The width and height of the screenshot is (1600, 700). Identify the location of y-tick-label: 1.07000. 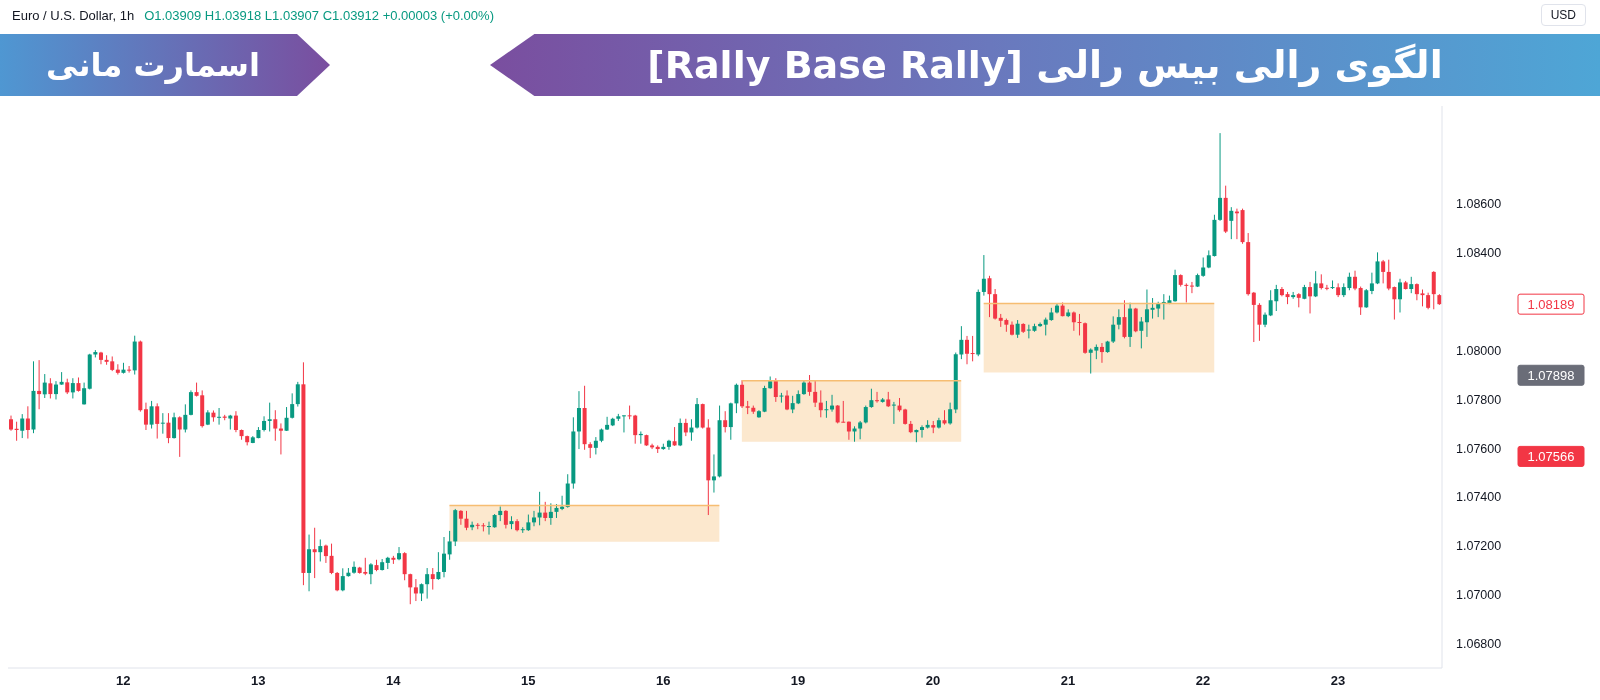
(1479, 595).